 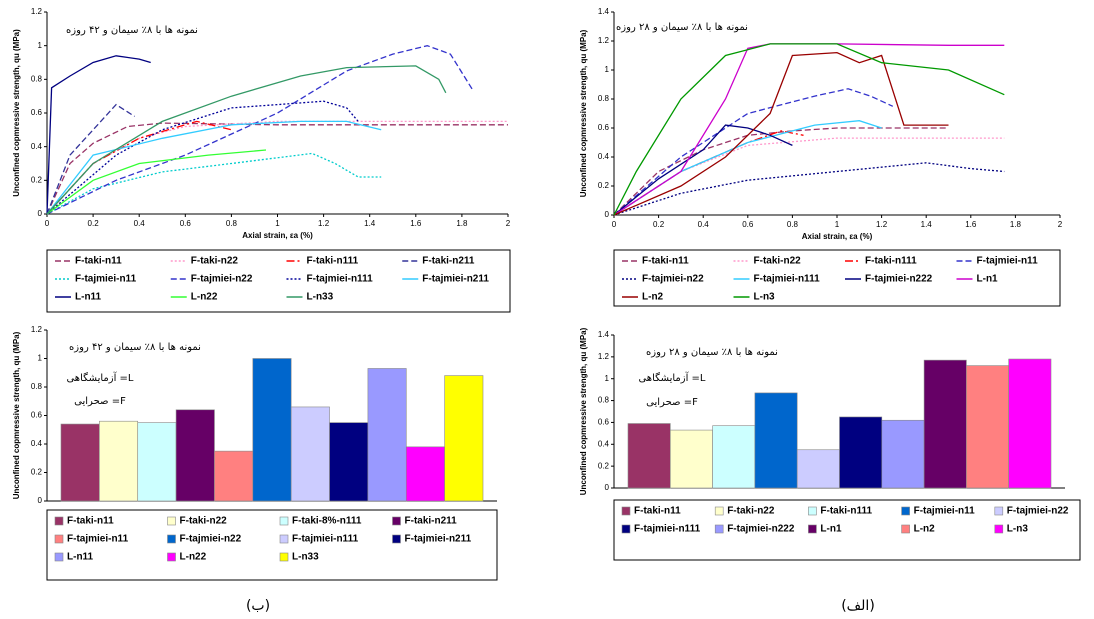 I want to click on legend-label: F-taki-n211, so click(x=448, y=261).